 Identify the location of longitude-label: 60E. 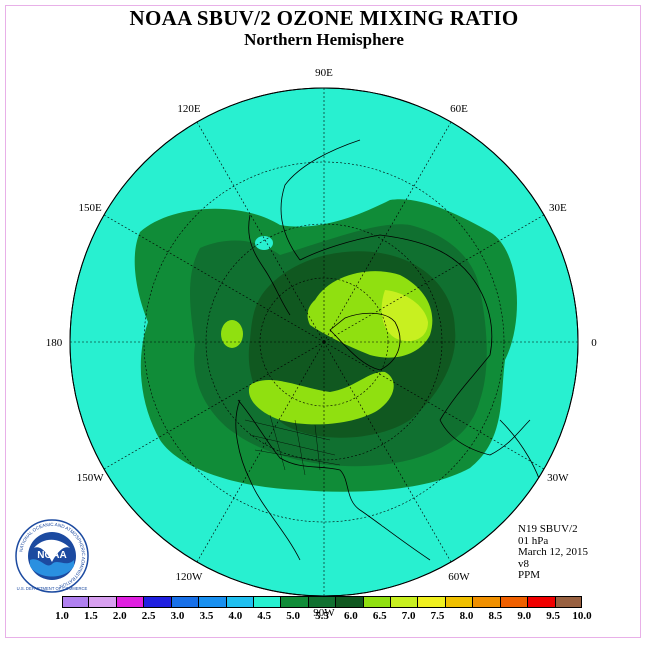
(459, 109).